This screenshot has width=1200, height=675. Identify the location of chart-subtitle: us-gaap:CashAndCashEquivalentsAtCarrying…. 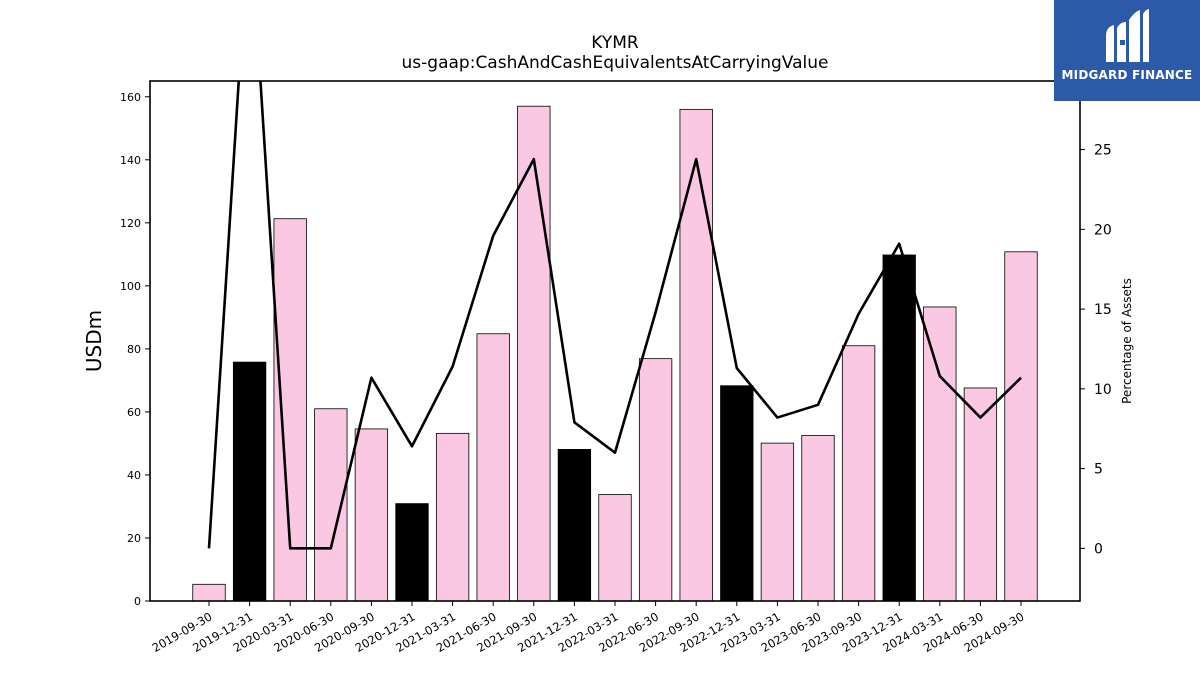
(615, 63).